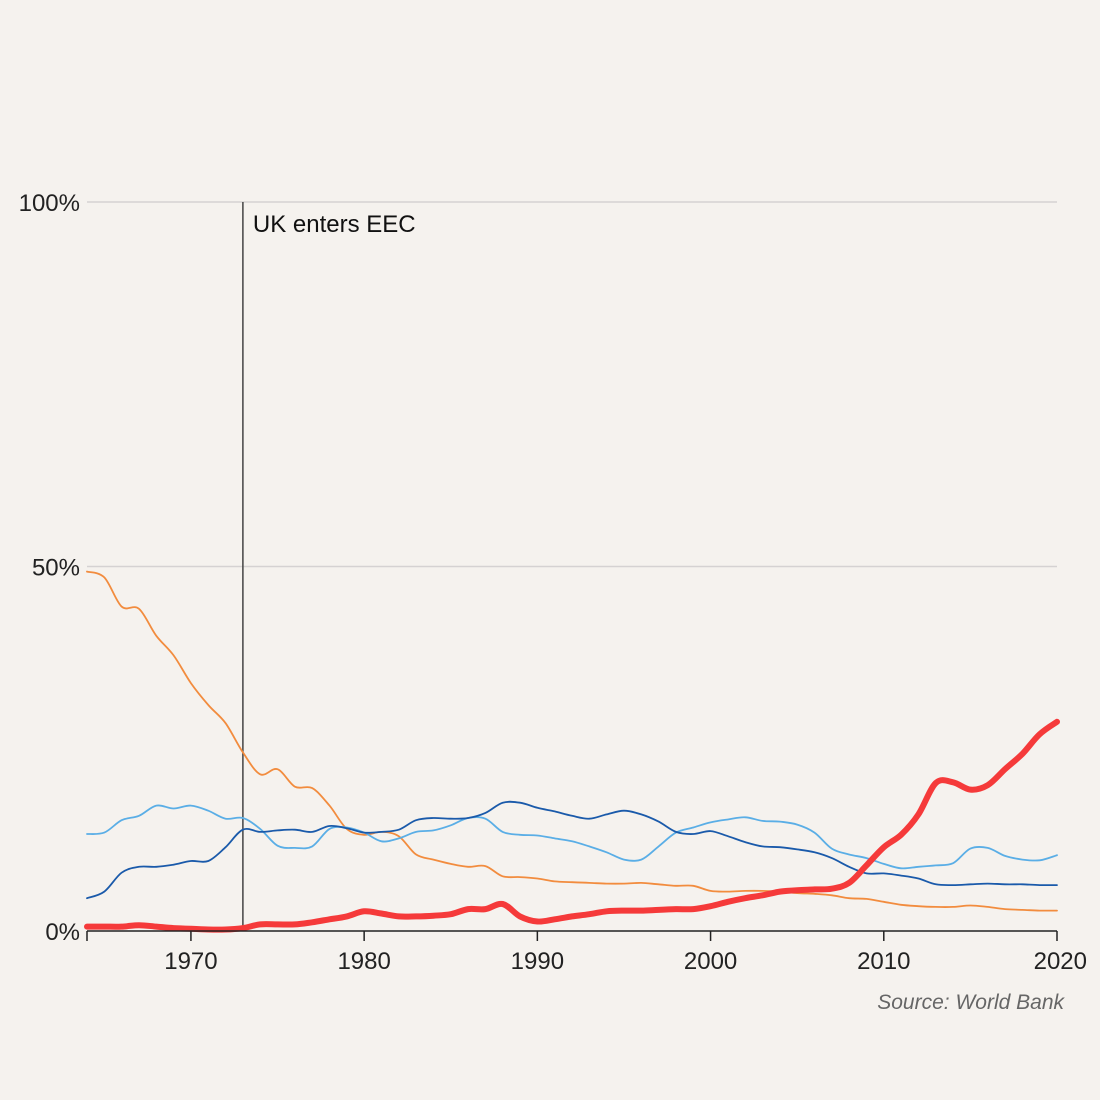  Describe the element at coordinates (49, 203) in the screenshot. I see `y-tick-label: 100%` at that location.